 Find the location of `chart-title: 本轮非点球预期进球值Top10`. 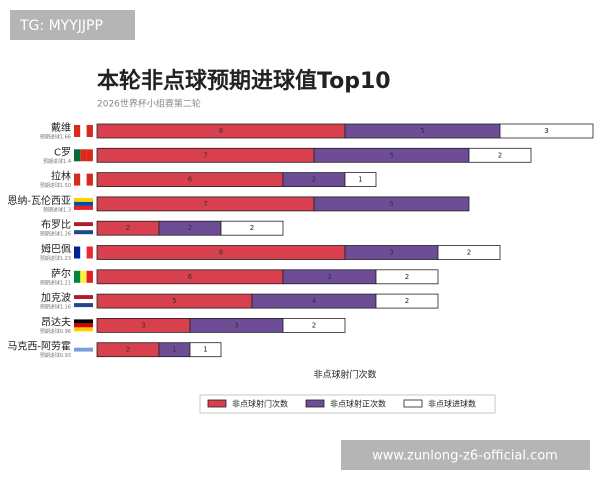

chart-title: 本轮非点球预期进球值Top10 is located at coordinates (244, 81).